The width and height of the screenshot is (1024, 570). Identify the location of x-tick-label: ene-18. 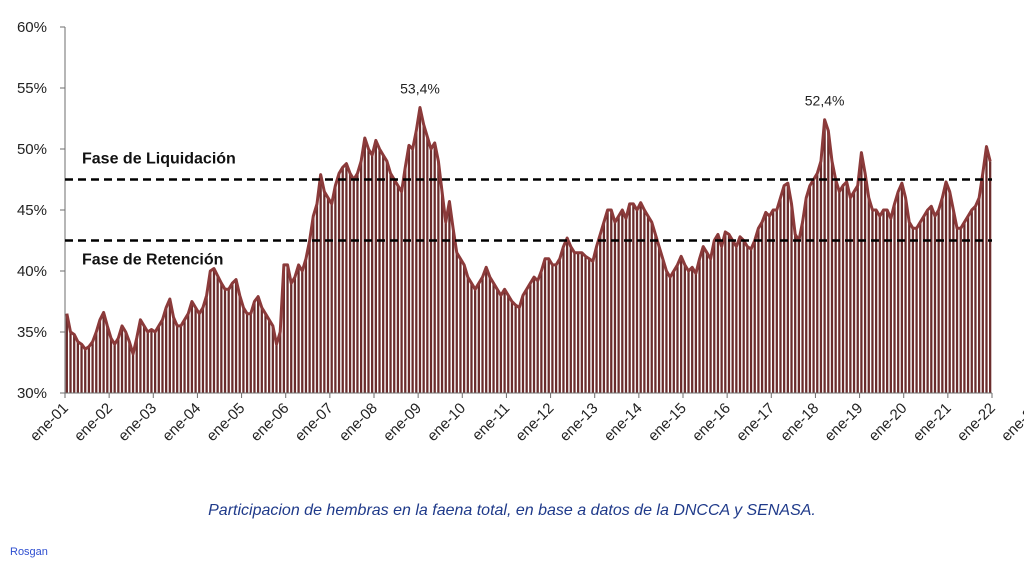
(799, 422).